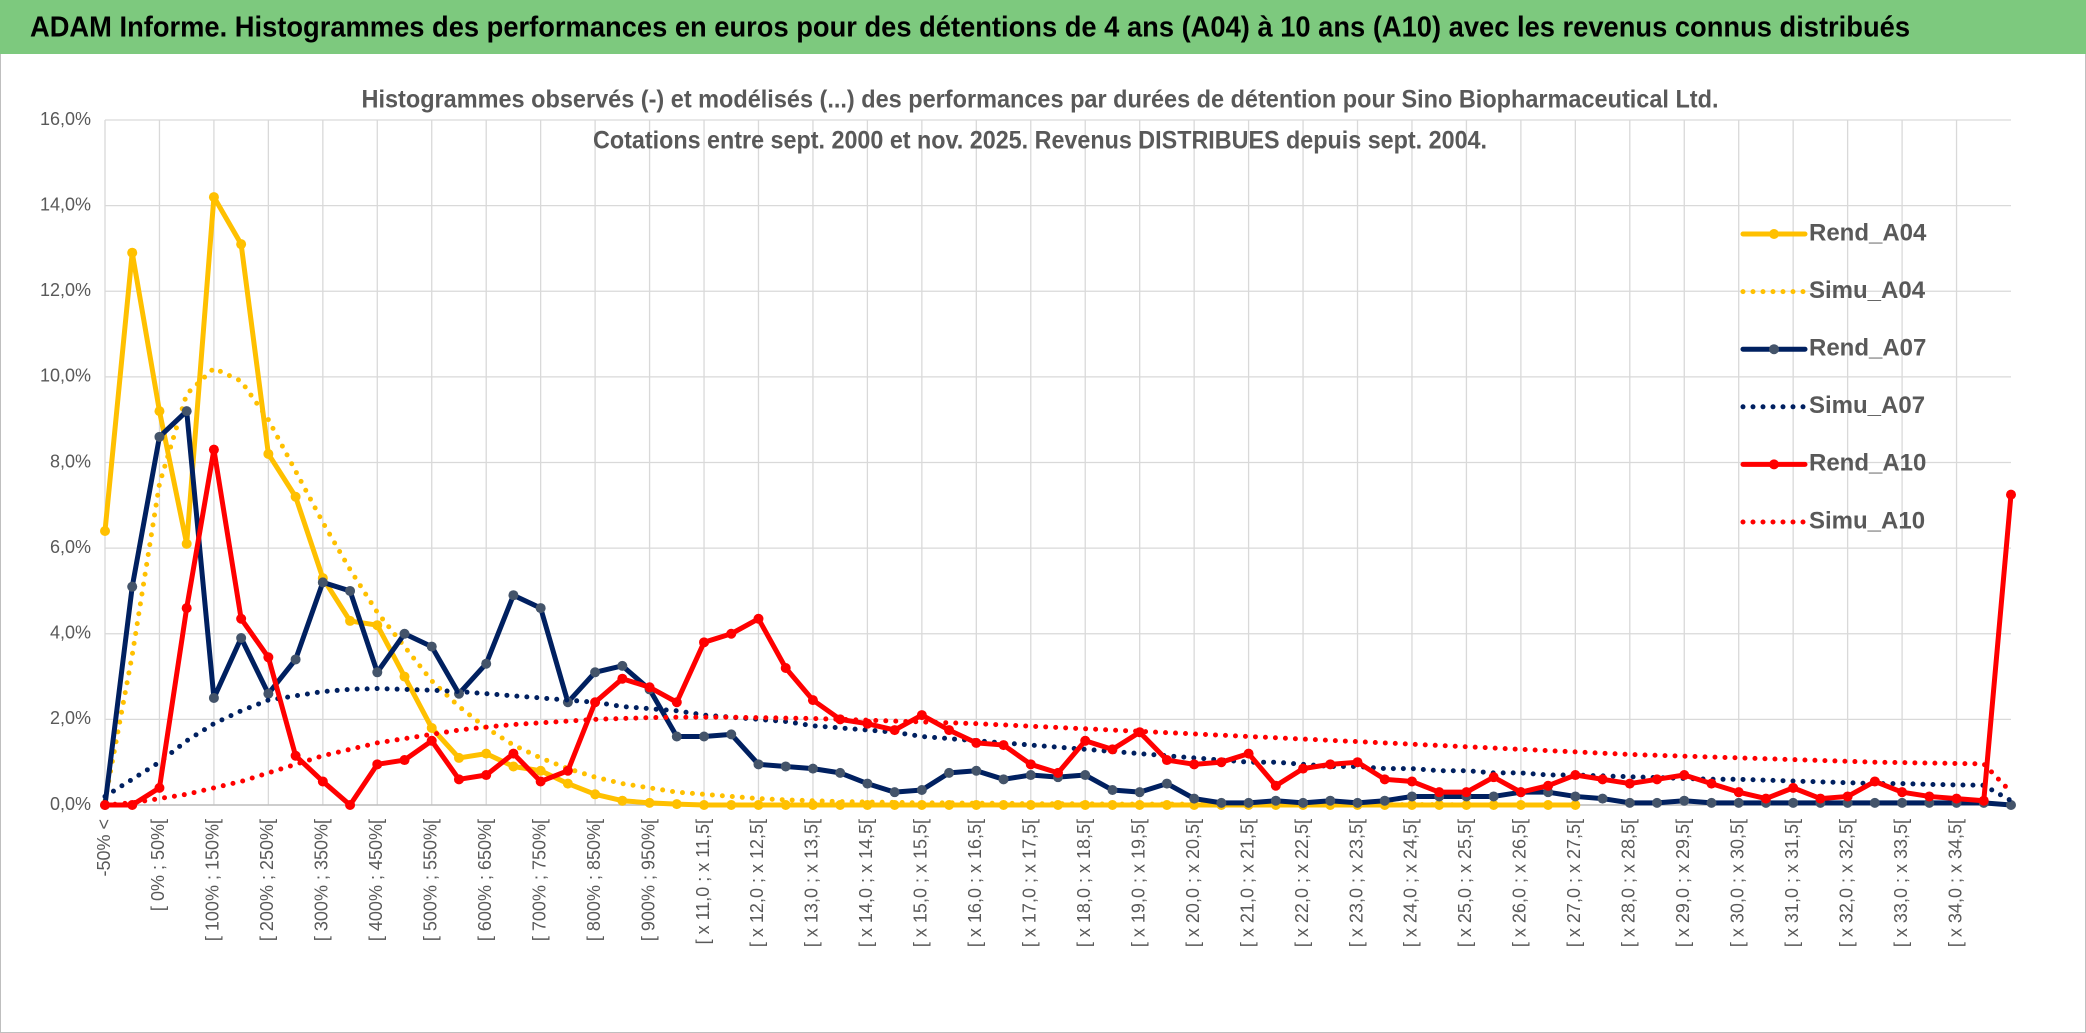 The image size is (2086, 1033). I want to click on x-tick-label: [ x 33,0 ; x 33,5[, so click(1901, 883).